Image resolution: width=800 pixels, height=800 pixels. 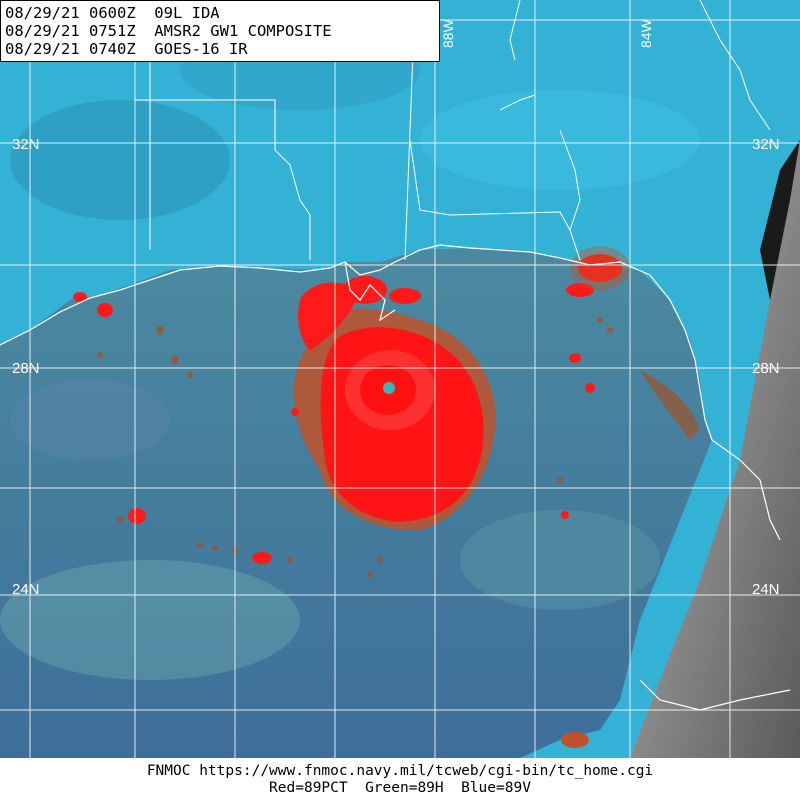 I want to click on lat-label-28n-right: 28N, so click(x=766, y=368).